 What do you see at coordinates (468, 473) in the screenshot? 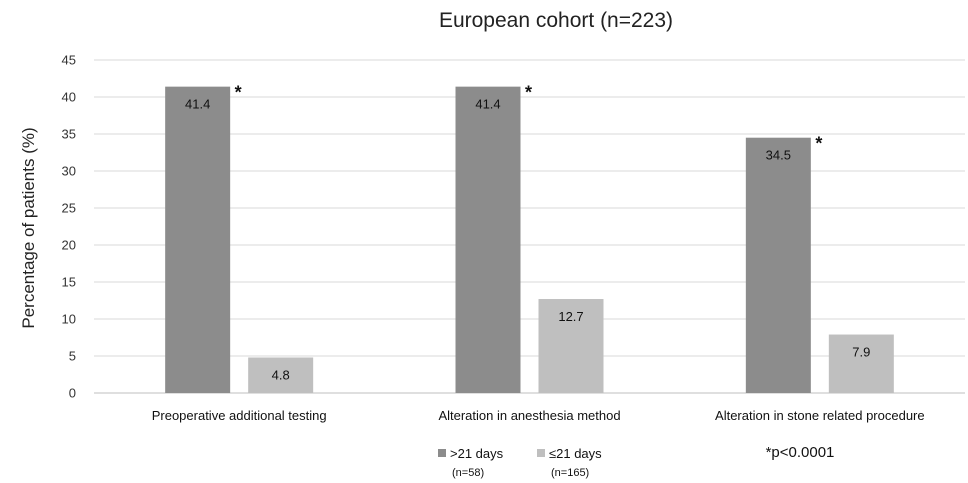
I see `legend-count: (n=58)` at bounding box center [468, 473].